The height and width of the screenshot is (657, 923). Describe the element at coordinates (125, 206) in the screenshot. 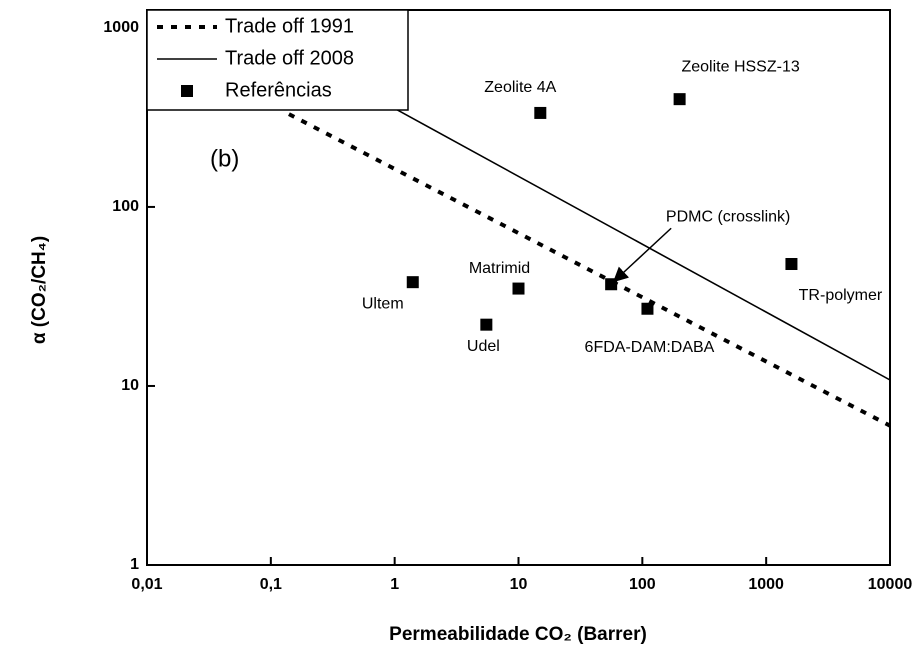

I see `y-tick-label: 100` at that location.